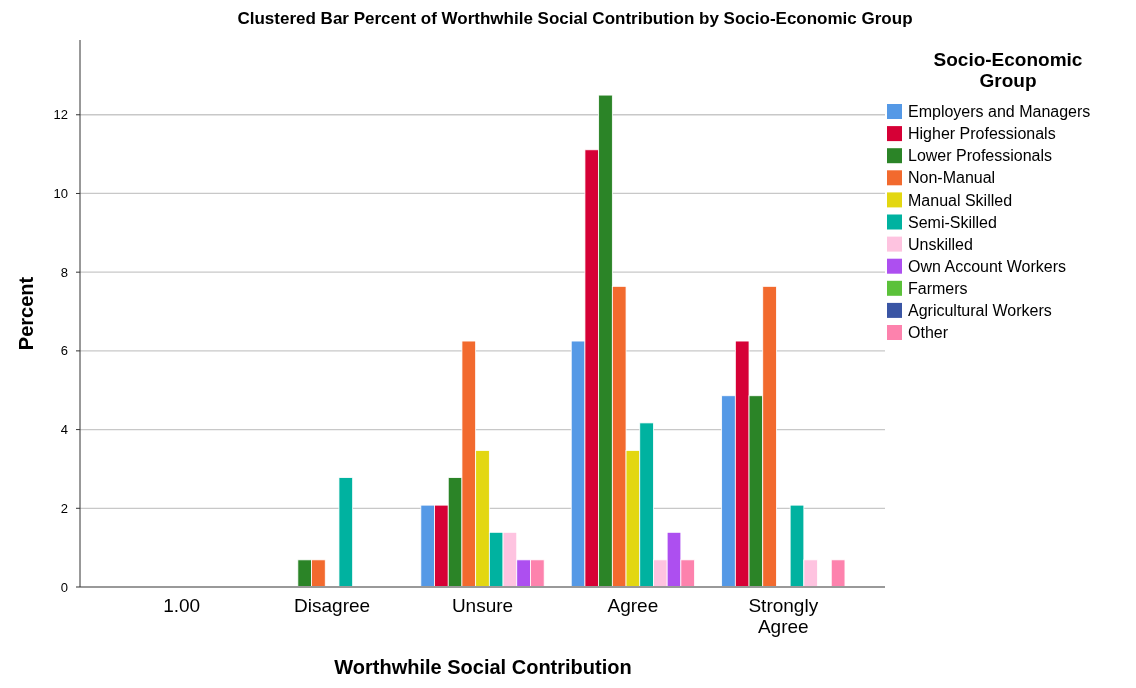 Image resolution: width=1136 pixels, height=688 pixels. Describe the element at coordinates (952, 178) in the screenshot. I see `legend-label: Non-Manual` at that location.